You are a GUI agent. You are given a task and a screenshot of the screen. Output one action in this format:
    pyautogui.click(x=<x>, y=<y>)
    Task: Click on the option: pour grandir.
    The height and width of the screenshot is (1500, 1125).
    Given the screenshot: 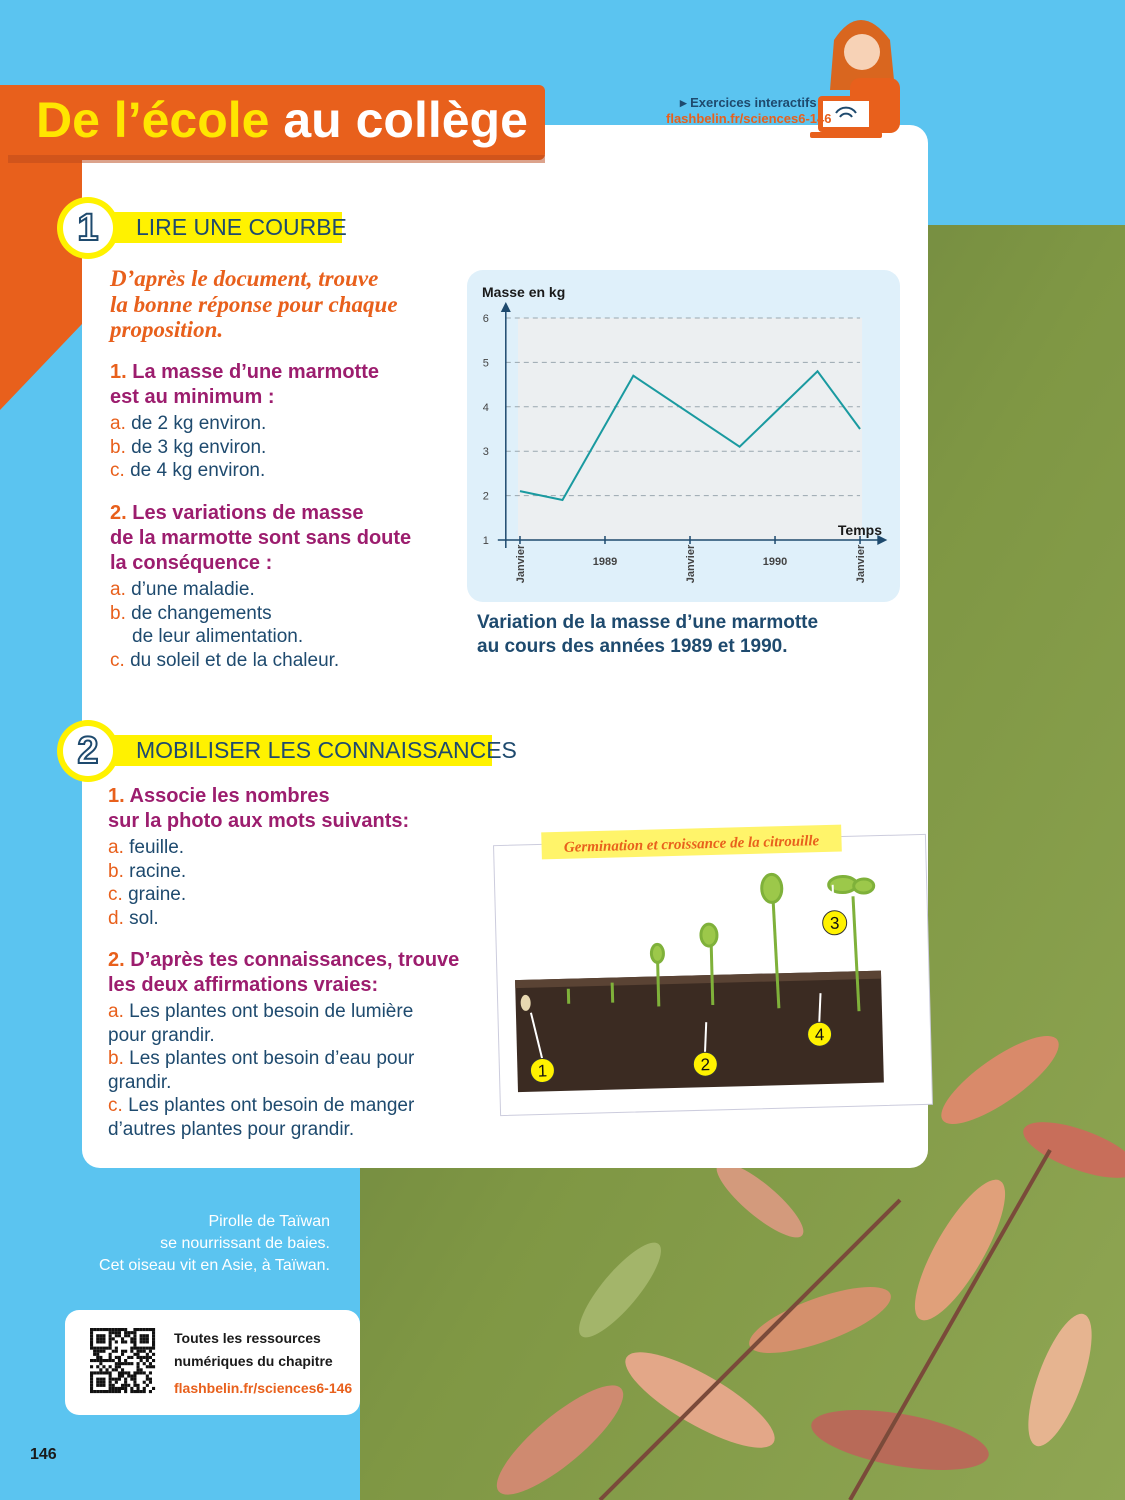 What is the action you would take?
    pyautogui.click(x=161, y=1036)
    